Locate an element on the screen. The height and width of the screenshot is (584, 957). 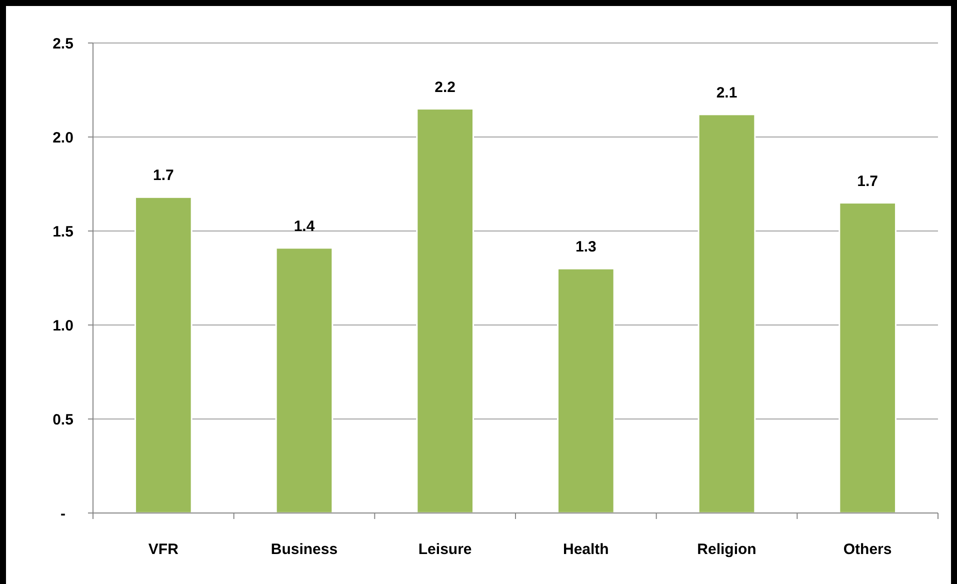
data-label: 1.3 is located at coordinates (585, 247).